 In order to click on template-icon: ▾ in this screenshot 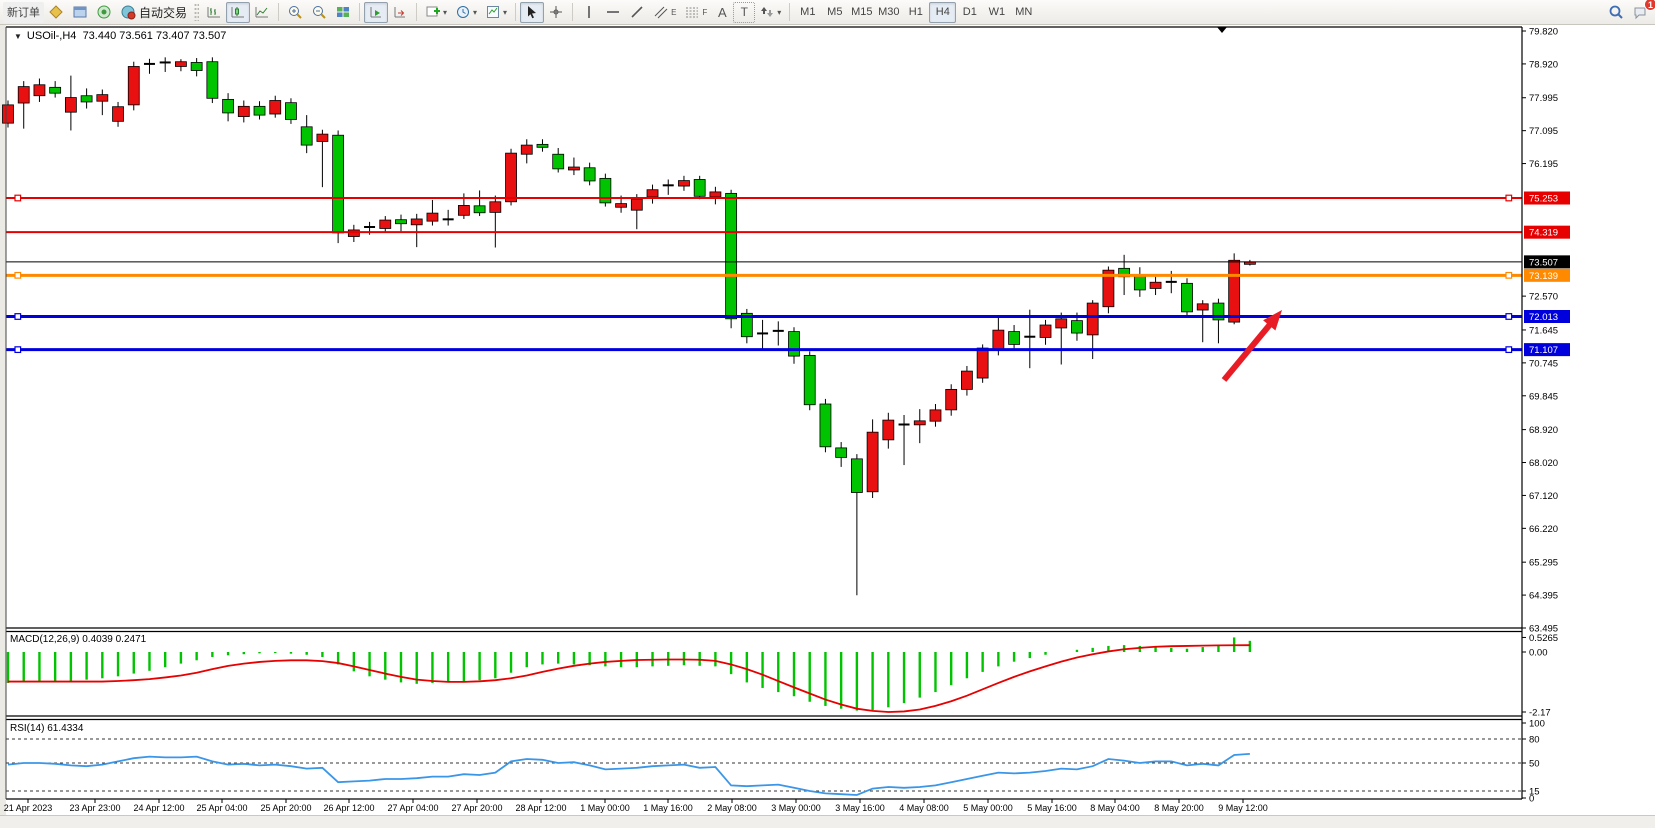, I will do `click(496, 12)`.